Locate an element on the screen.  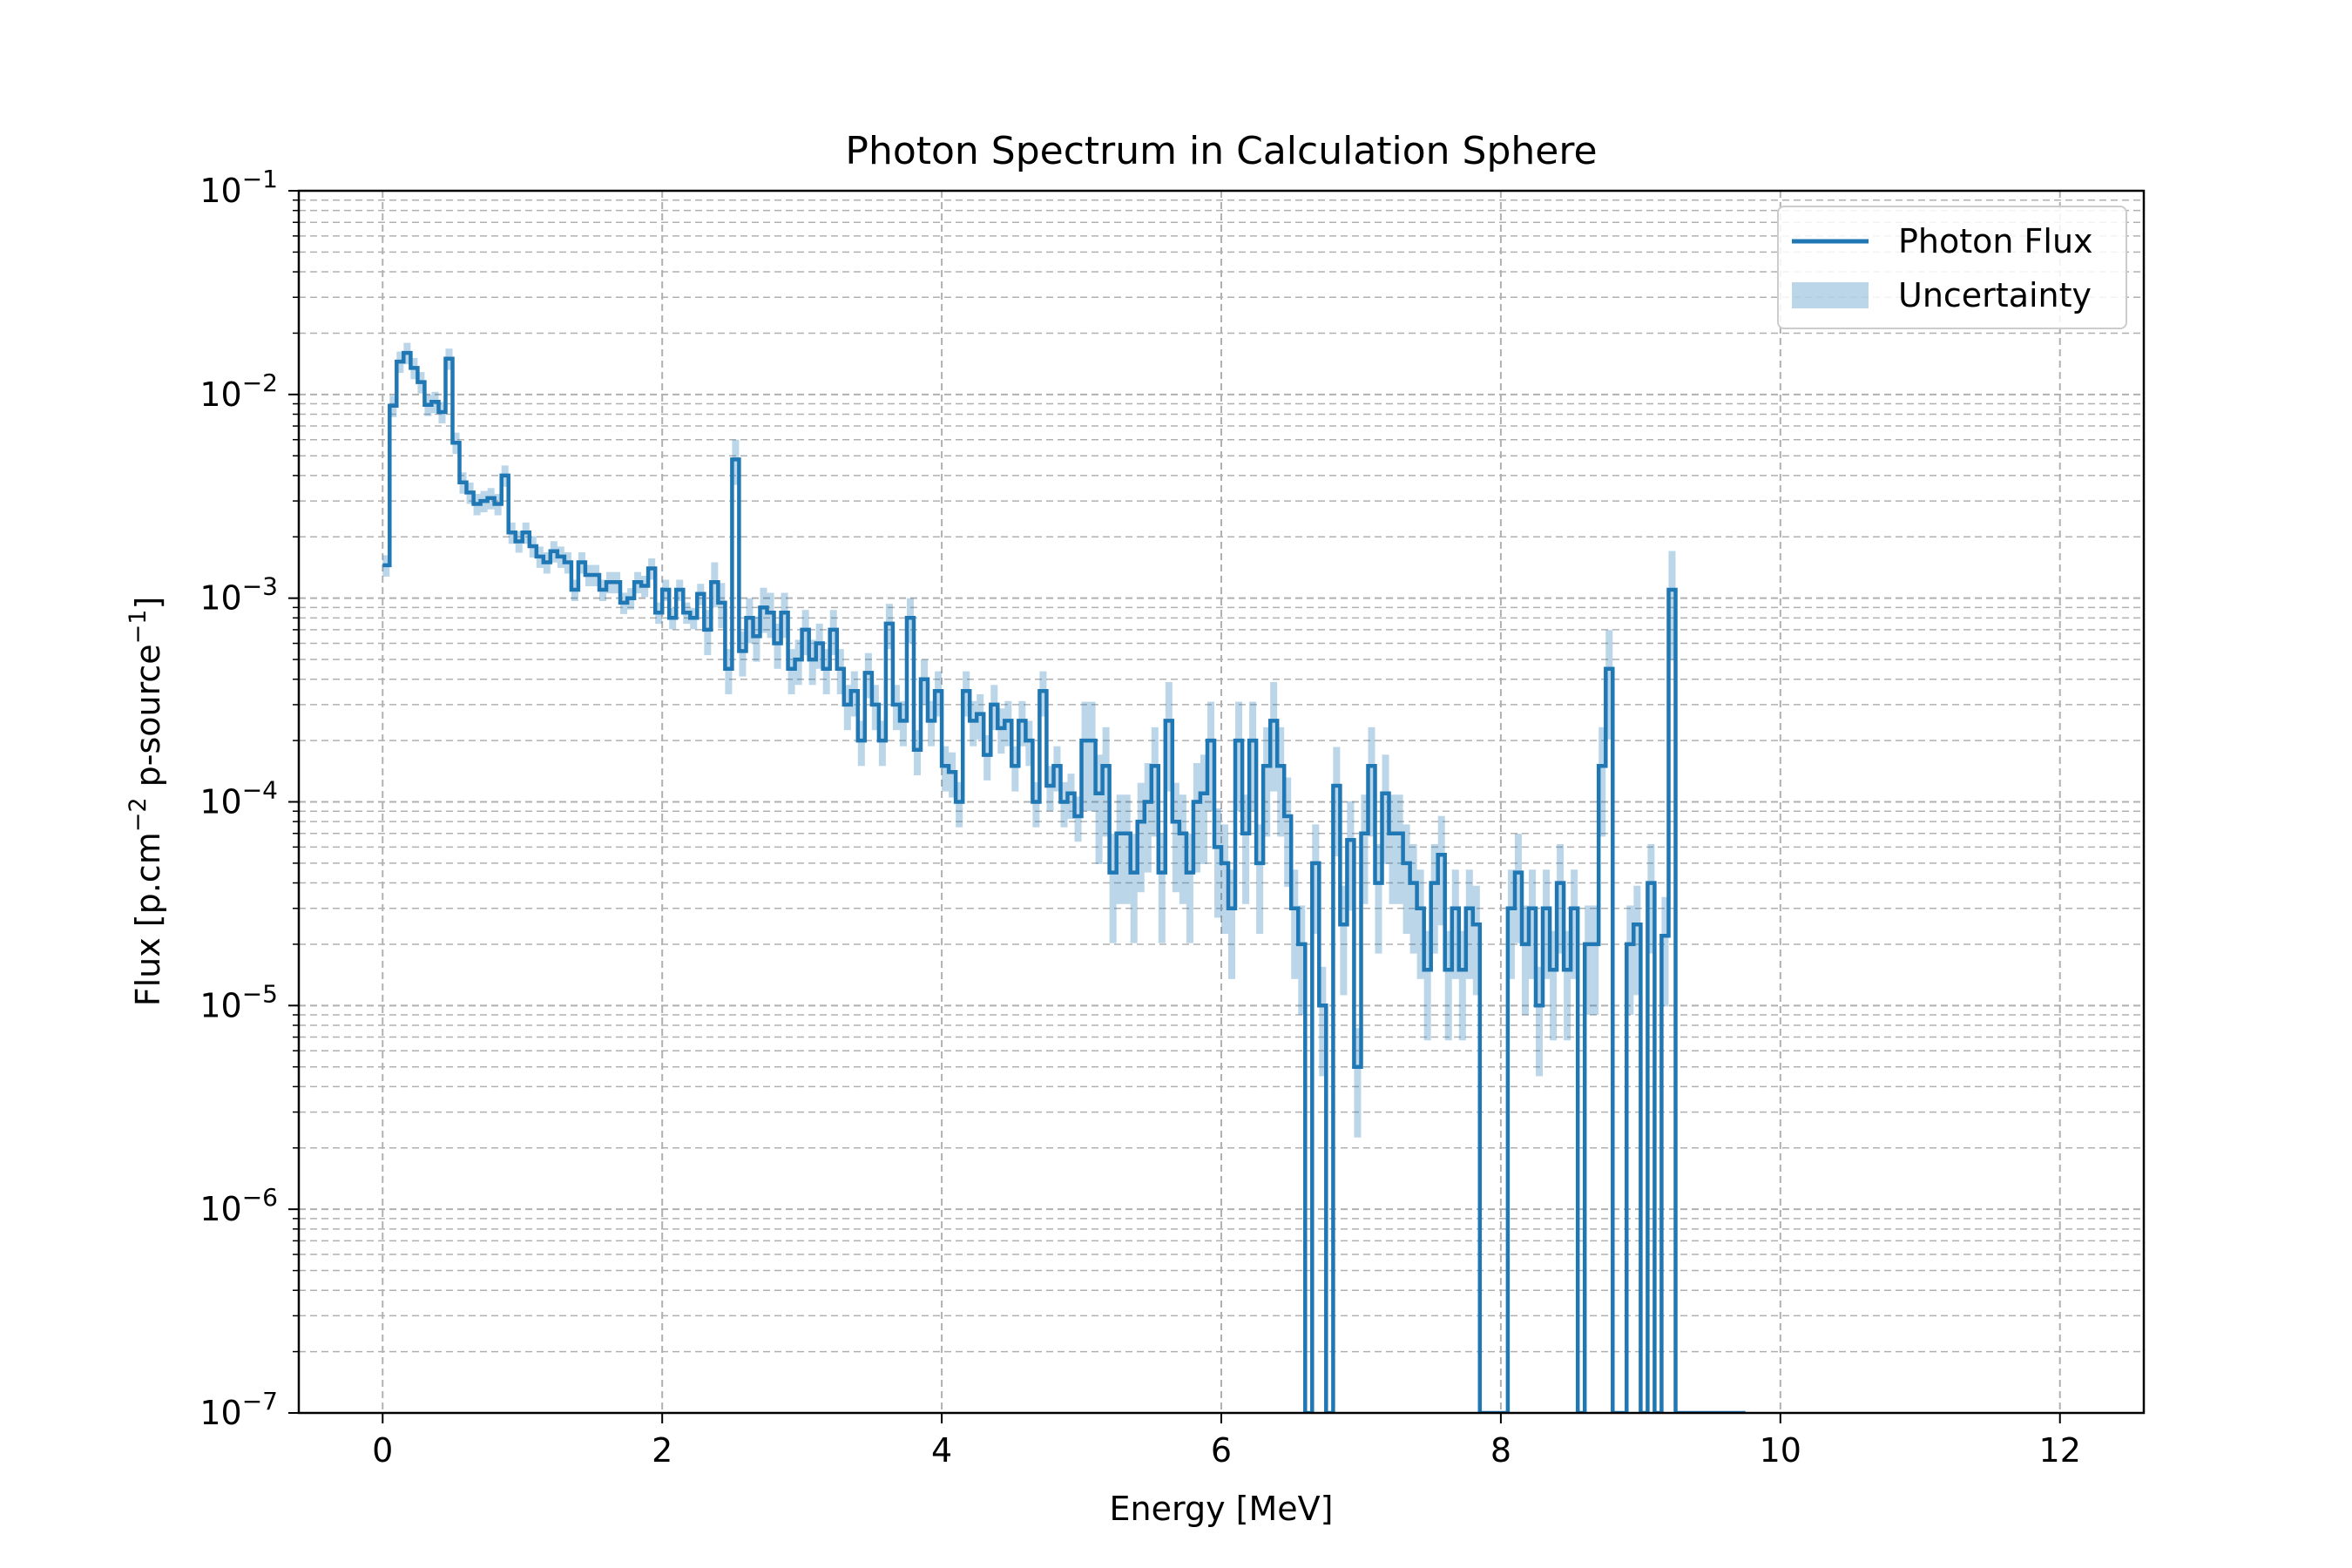
y-tick-label: 10⁻¹ is located at coordinates (238, 188).